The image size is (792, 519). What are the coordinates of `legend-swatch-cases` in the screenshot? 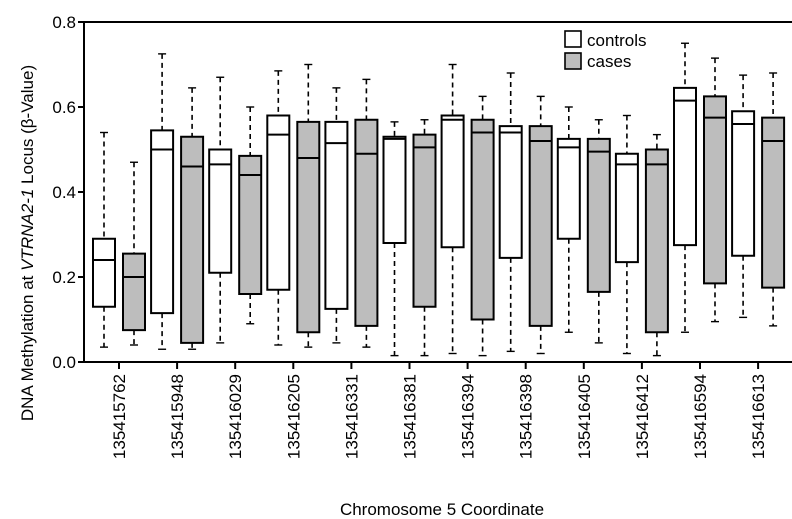 It's located at (573, 61).